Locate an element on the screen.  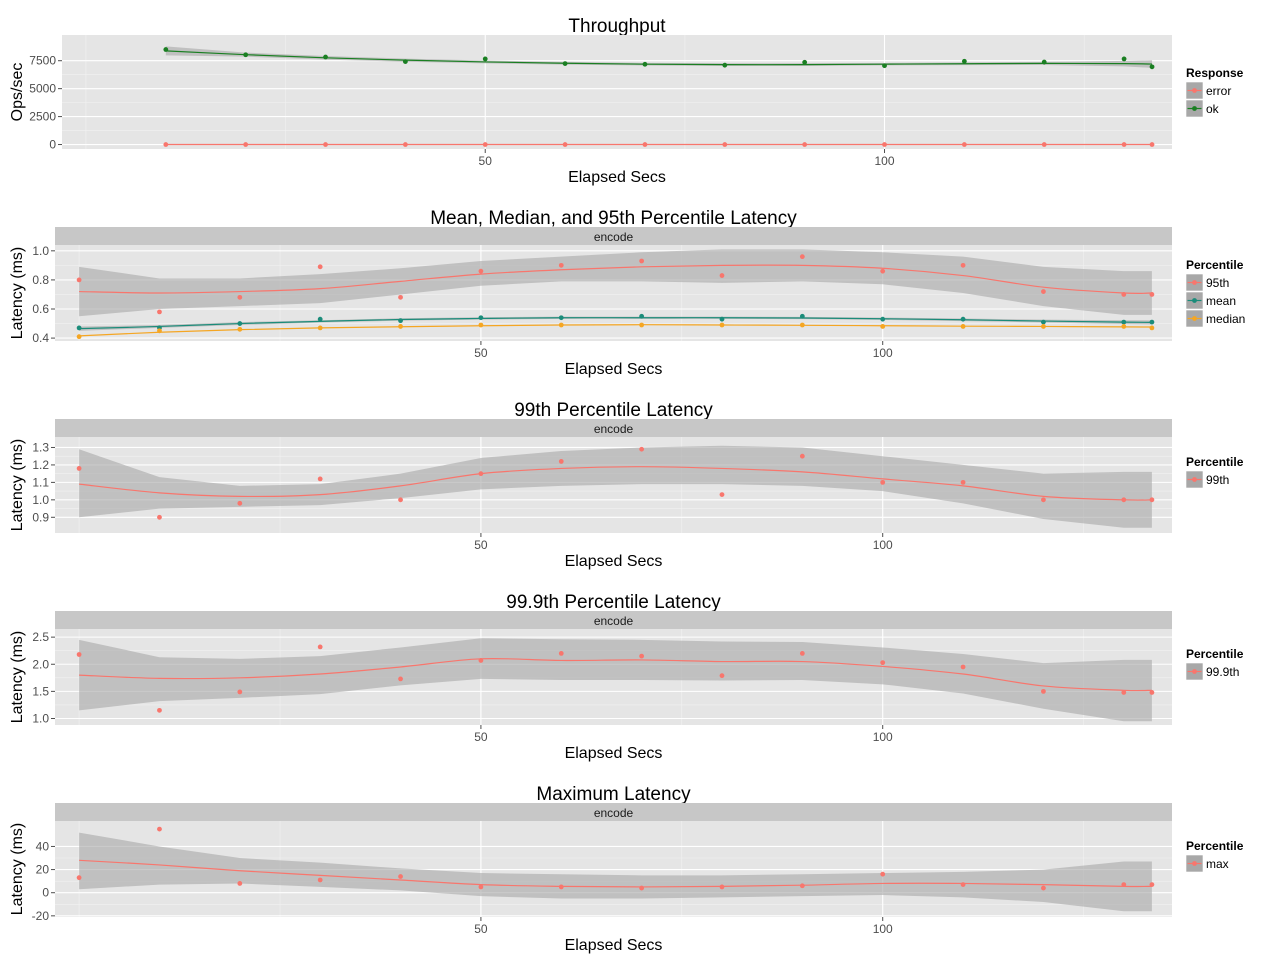
chart-title: 99.9th Percentile Latency is located at coordinates (613, 602).